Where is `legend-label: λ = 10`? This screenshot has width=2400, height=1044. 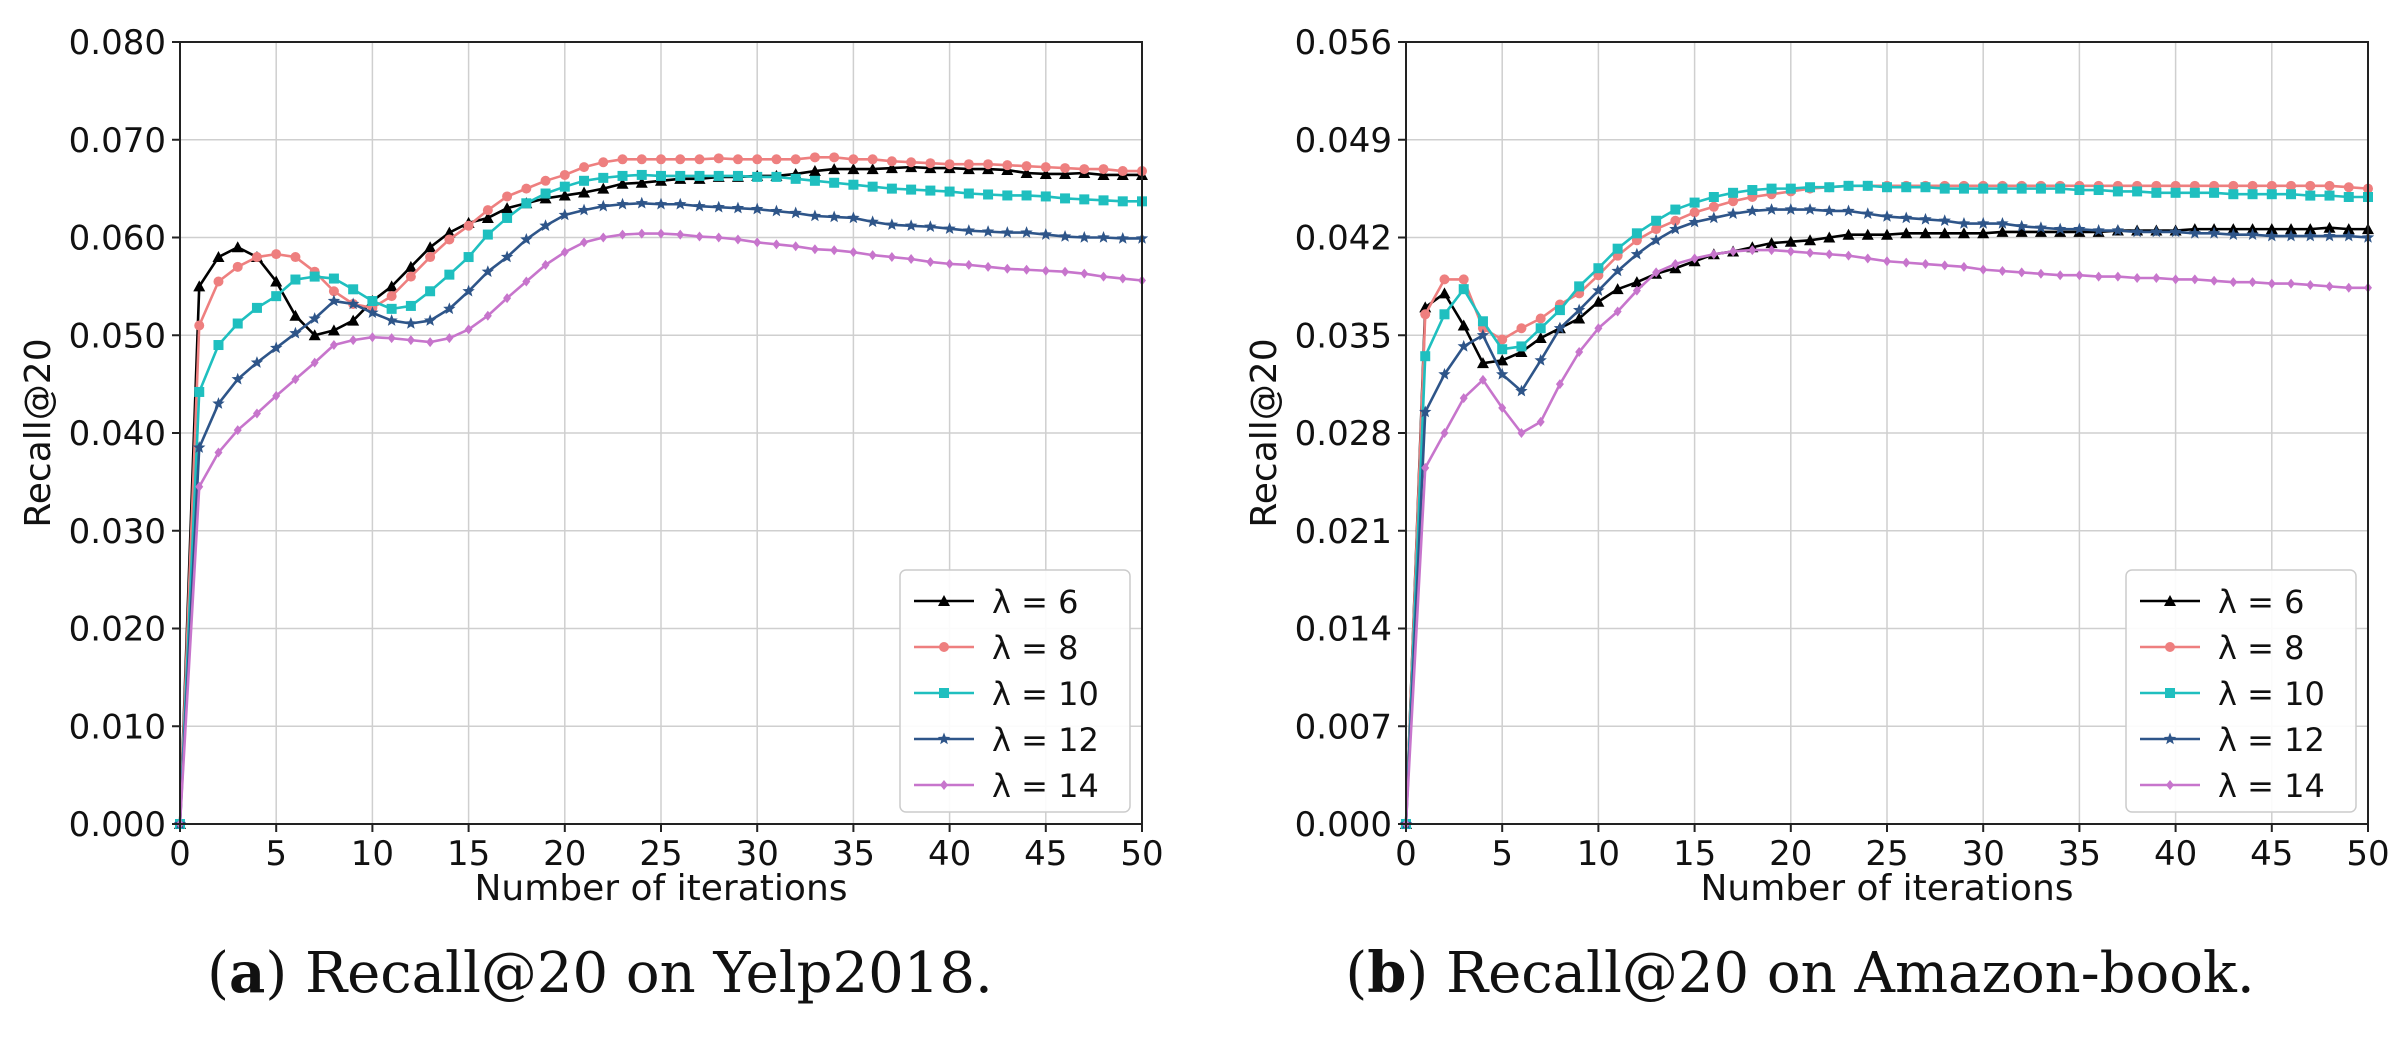
legend-label: λ = 10 is located at coordinates (1045, 694).